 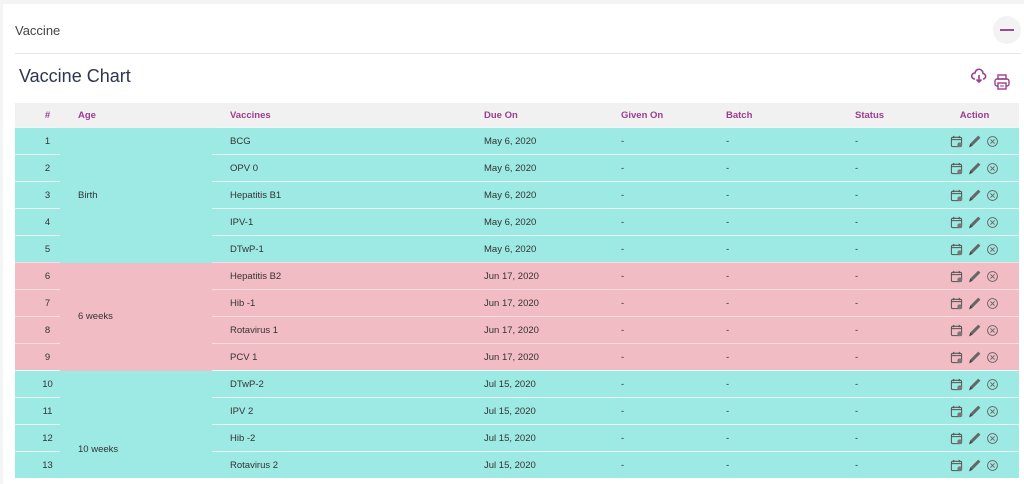 What do you see at coordinates (37, 195) in the screenshot?
I see `n-cell: 3` at bounding box center [37, 195].